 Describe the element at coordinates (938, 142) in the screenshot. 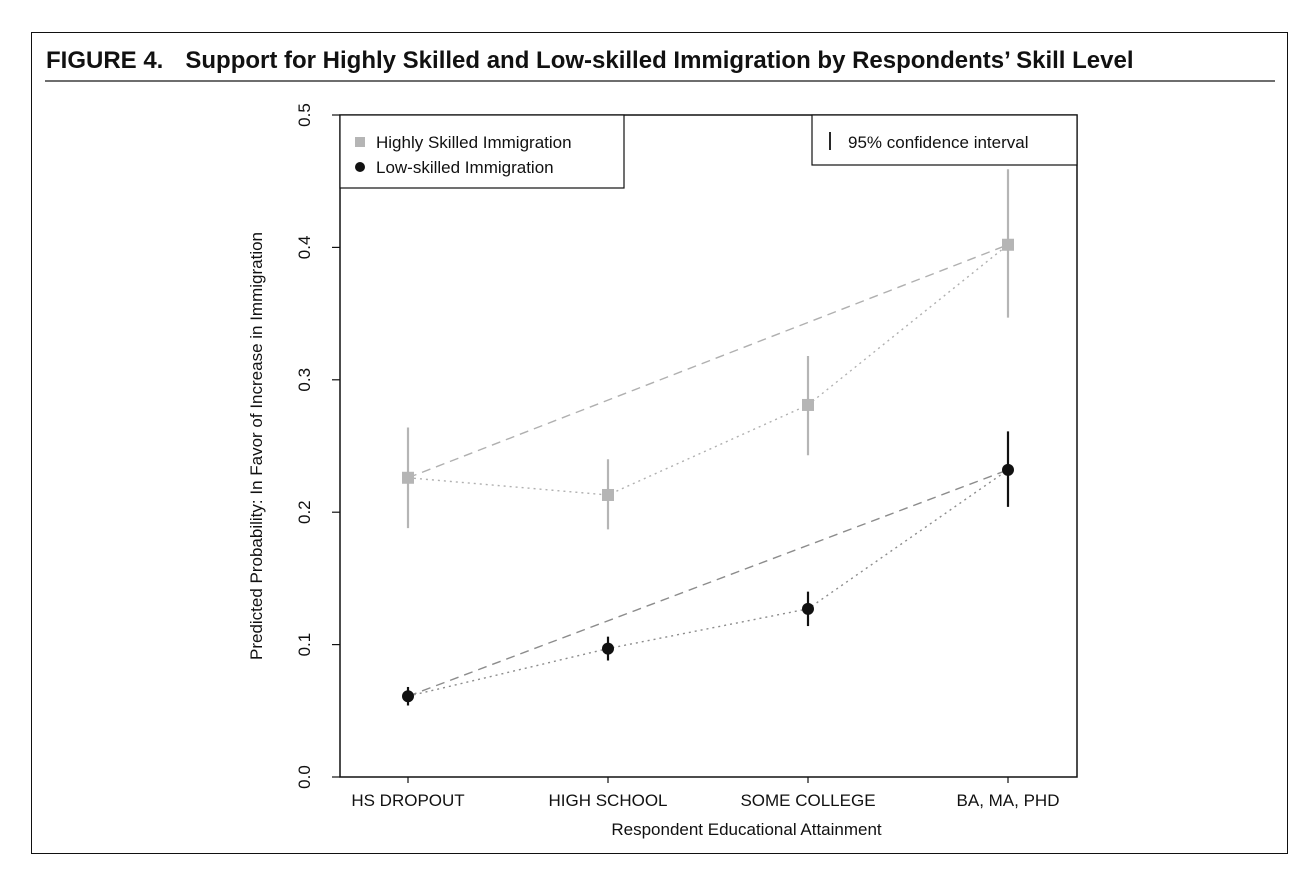

I see `ci-legend-label: 95% confidence interval` at that location.